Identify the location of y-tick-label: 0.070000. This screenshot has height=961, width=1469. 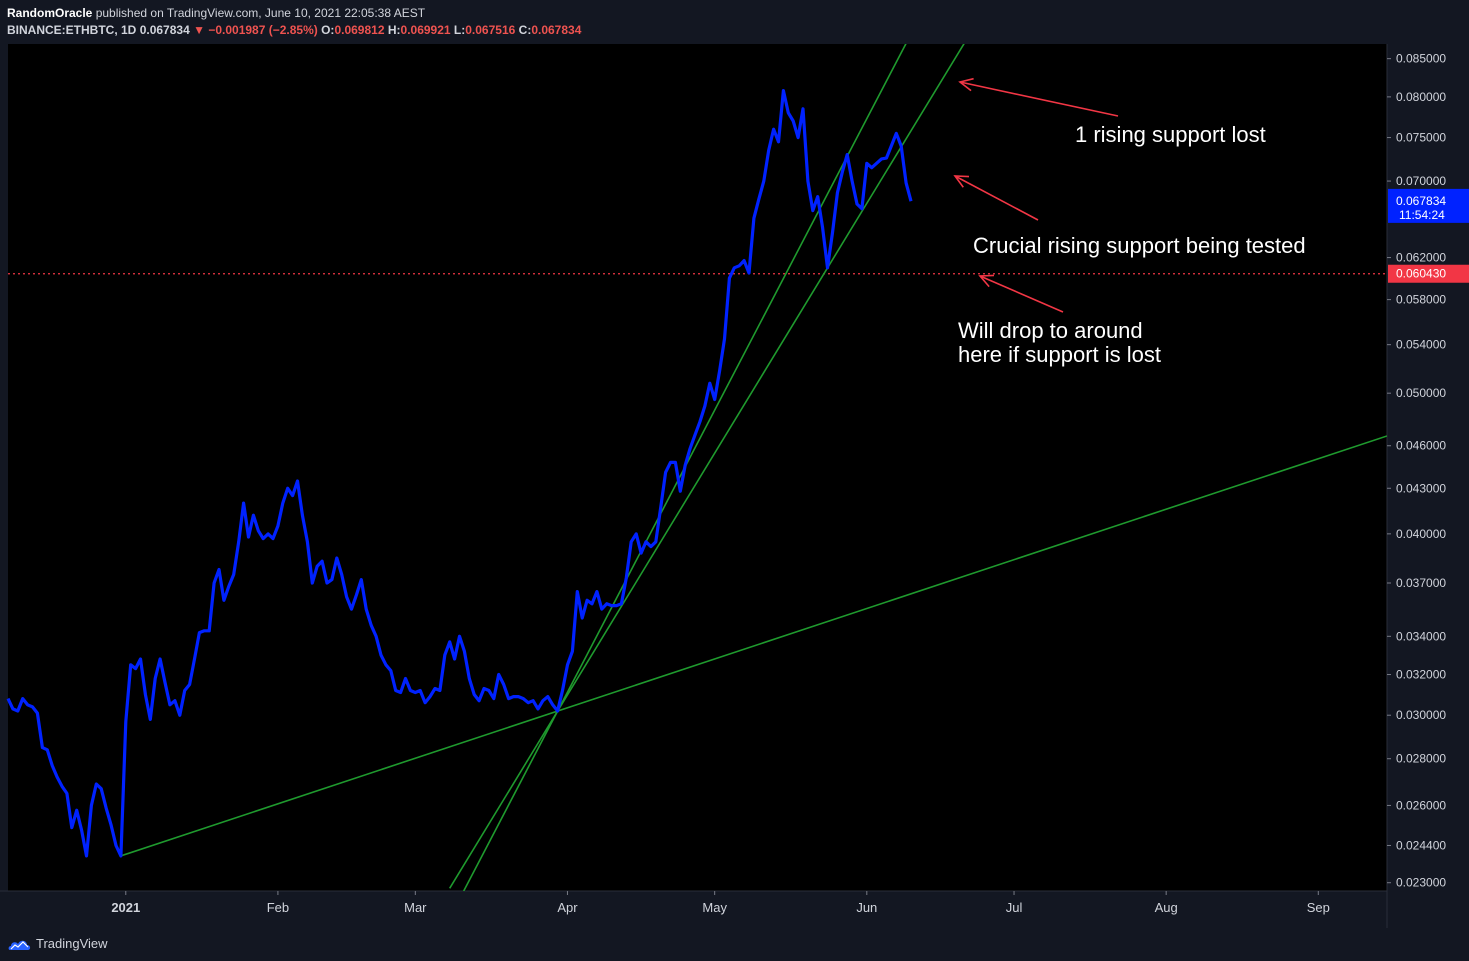
(1421, 181).